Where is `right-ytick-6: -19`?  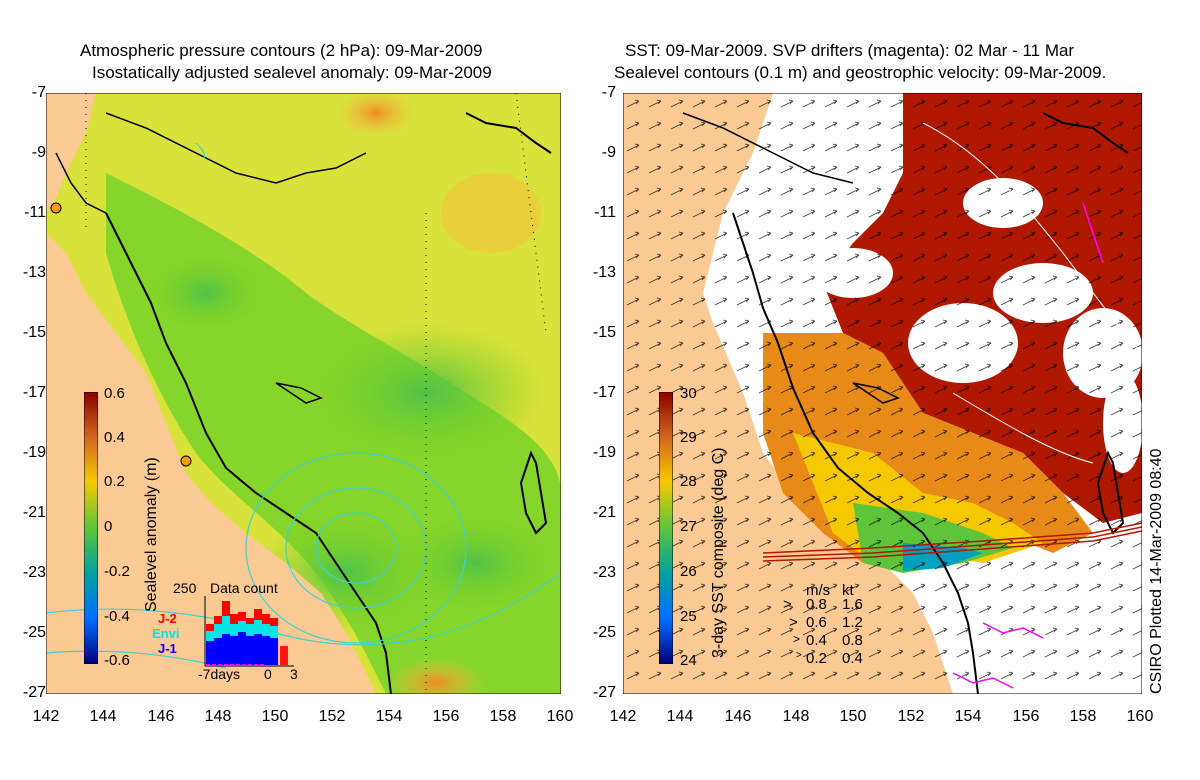
right-ytick-6: -19 is located at coordinates (604, 452).